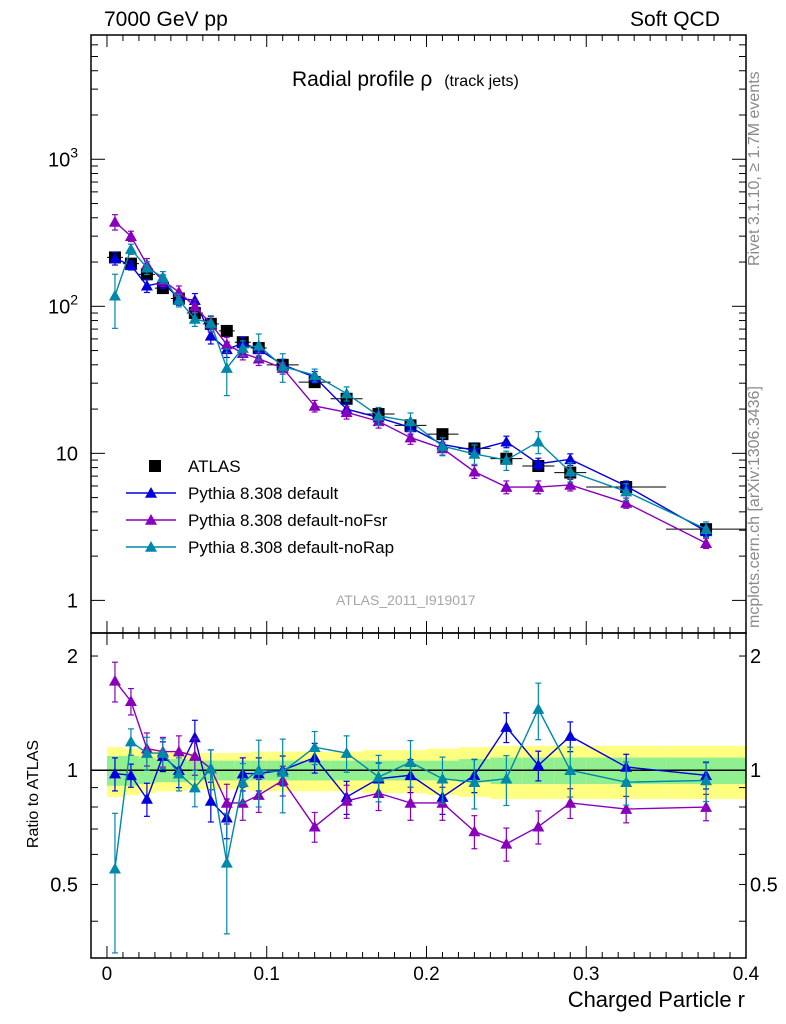 This screenshot has height=1024, width=786. Describe the element at coordinates (267, 974) in the screenshot. I see `x-tick-label-1: 0.1` at that location.